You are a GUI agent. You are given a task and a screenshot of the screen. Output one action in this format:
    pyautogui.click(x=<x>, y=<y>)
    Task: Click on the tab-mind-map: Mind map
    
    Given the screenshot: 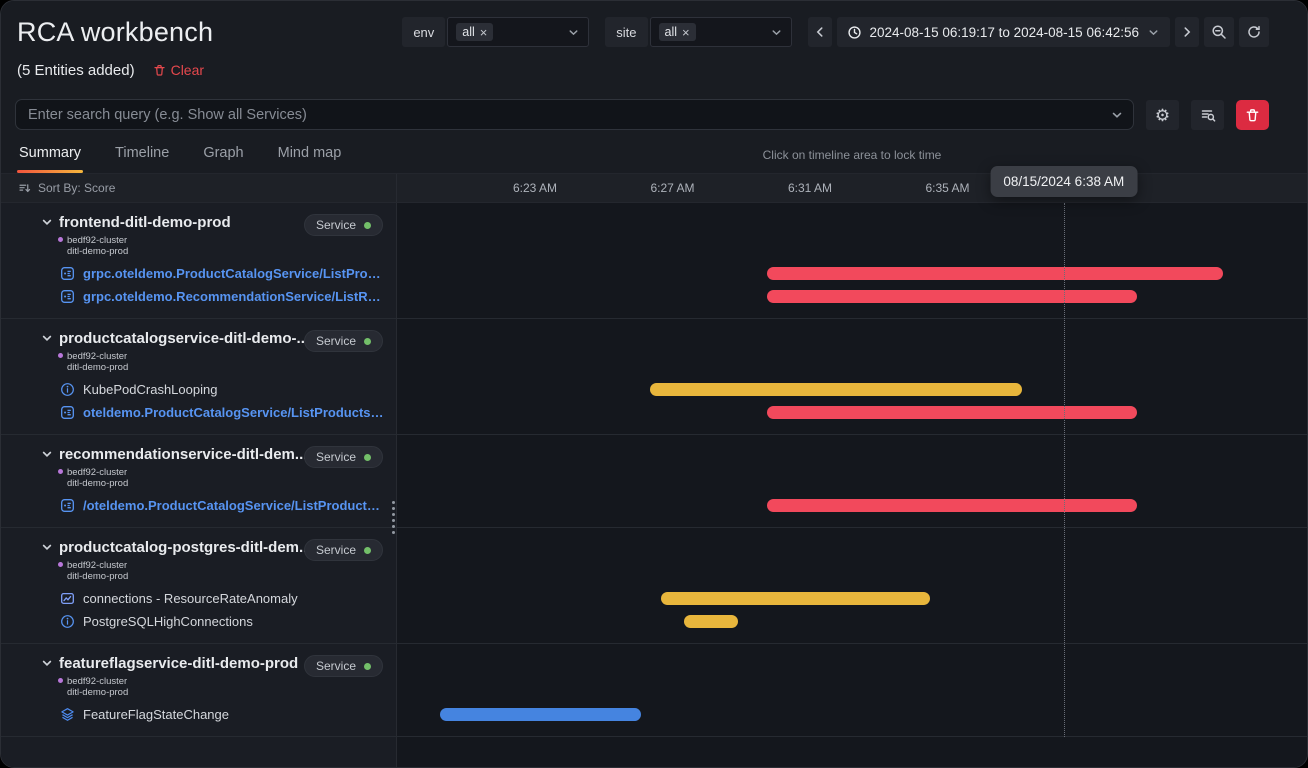 What is the action you would take?
    pyautogui.click(x=309, y=153)
    